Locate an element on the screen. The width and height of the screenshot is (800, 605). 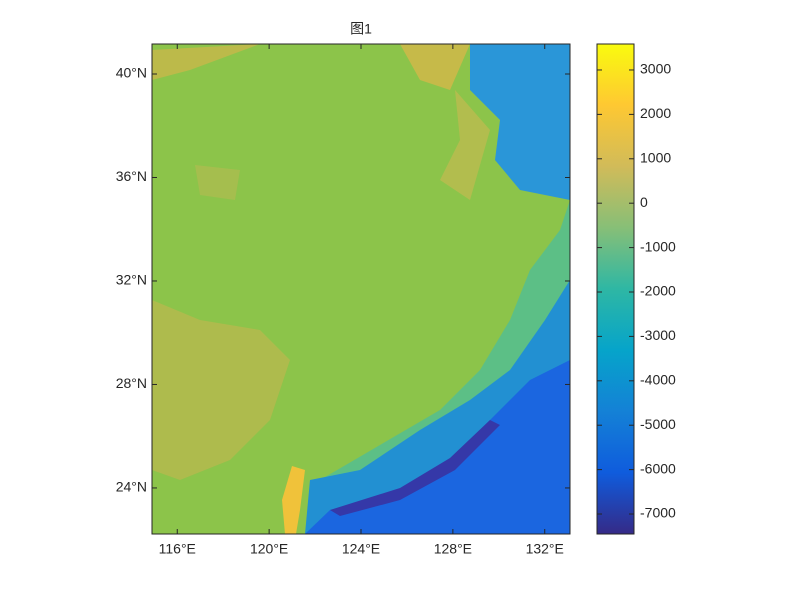
colorbar-tick-label: 0 is located at coordinates (644, 202).